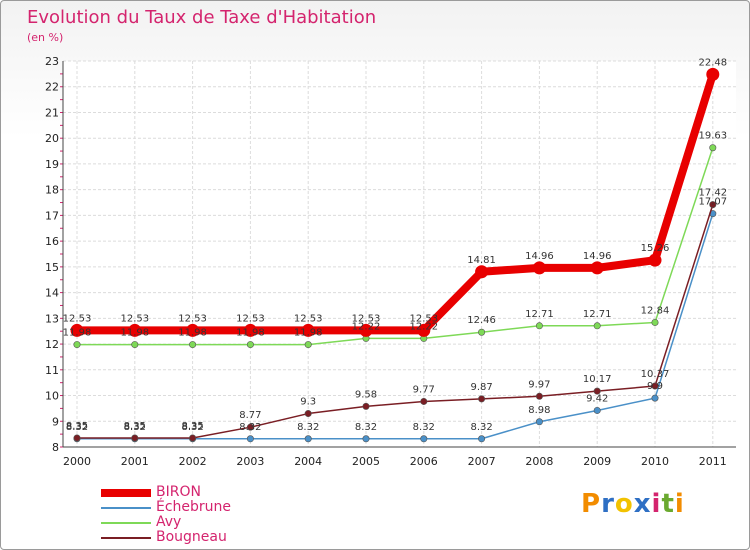 Image resolution: width=750 pixels, height=550 pixels. I want to click on legend-label: Échebrune, so click(194, 507).